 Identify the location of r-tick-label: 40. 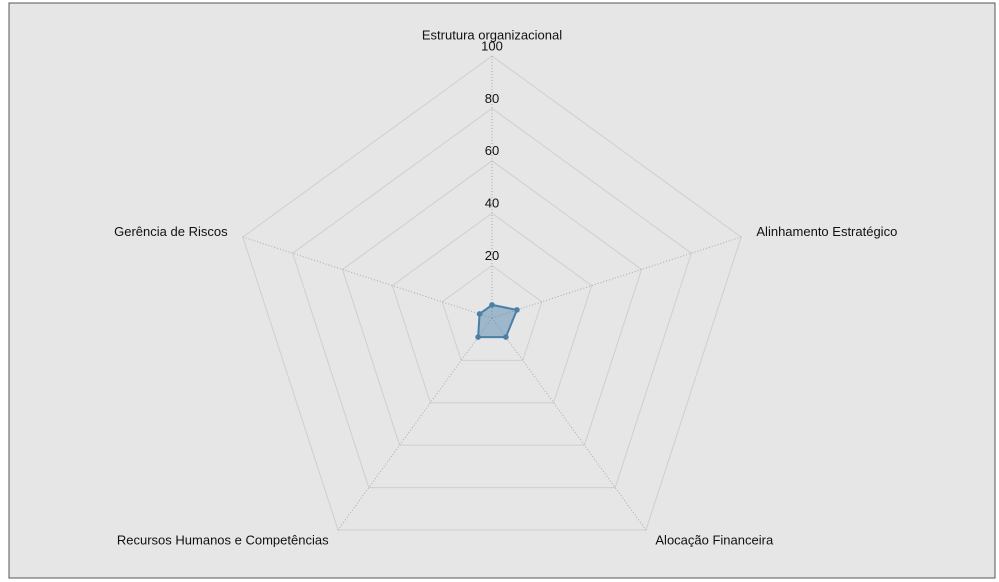
(492, 203).